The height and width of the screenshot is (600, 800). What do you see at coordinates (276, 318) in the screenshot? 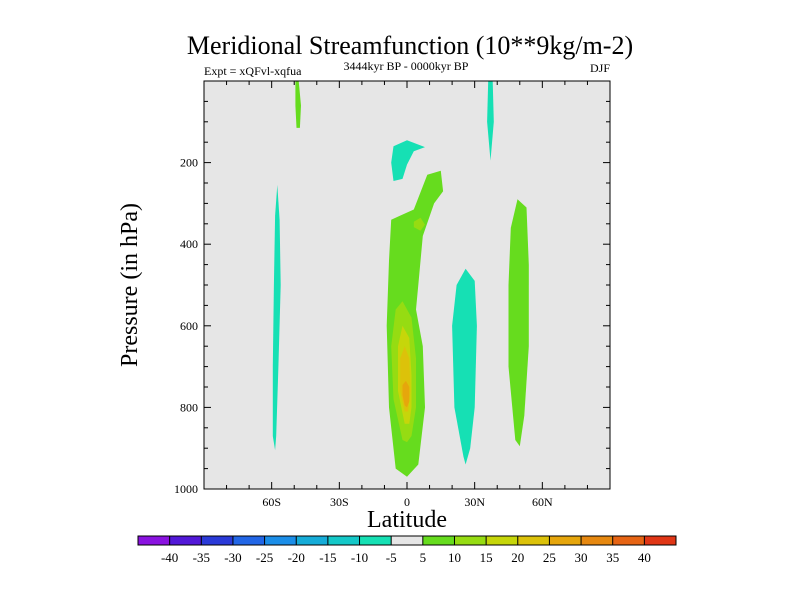
I see `contour-negative-lobe-60S` at bounding box center [276, 318].